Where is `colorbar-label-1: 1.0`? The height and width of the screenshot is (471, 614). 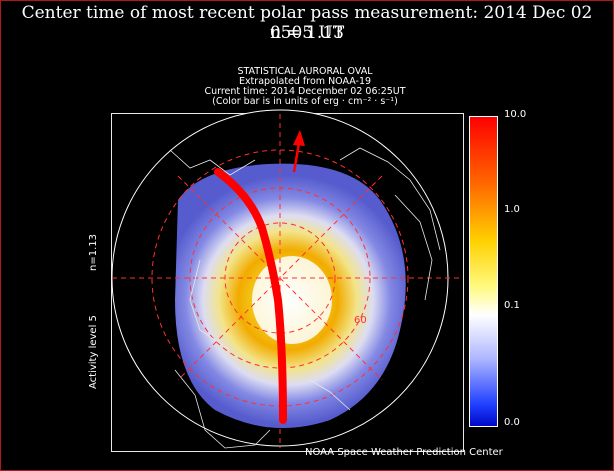 colorbar-label-1: 1.0 is located at coordinates (512, 209).